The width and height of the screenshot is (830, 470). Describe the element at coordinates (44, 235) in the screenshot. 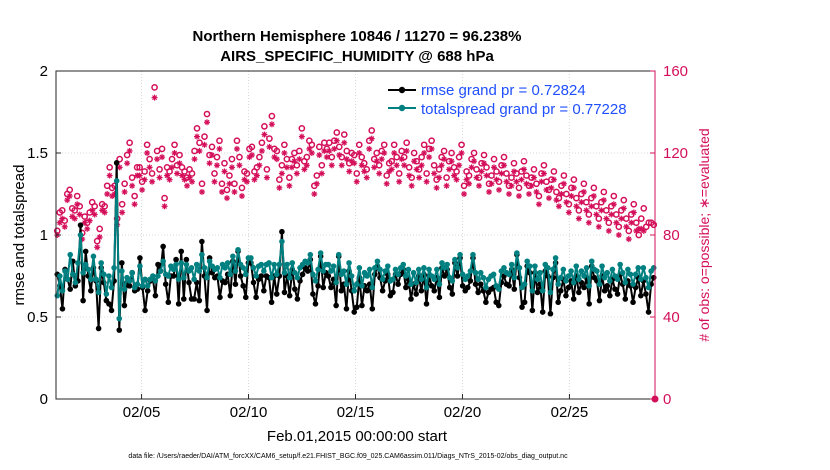

I see `left-axis: 0 0.5 1 1.5 2` at that location.